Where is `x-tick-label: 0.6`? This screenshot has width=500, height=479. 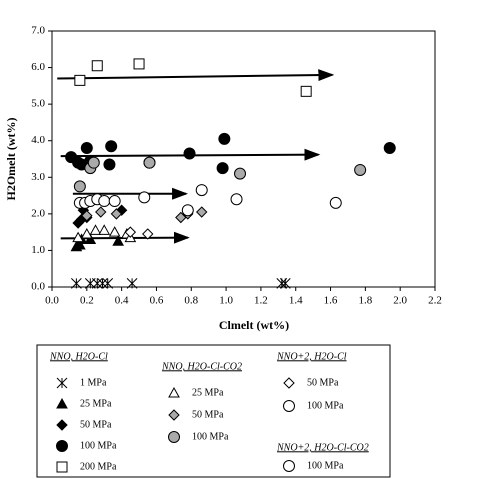
x-tick-label: 0.6 is located at coordinates (157, 301).